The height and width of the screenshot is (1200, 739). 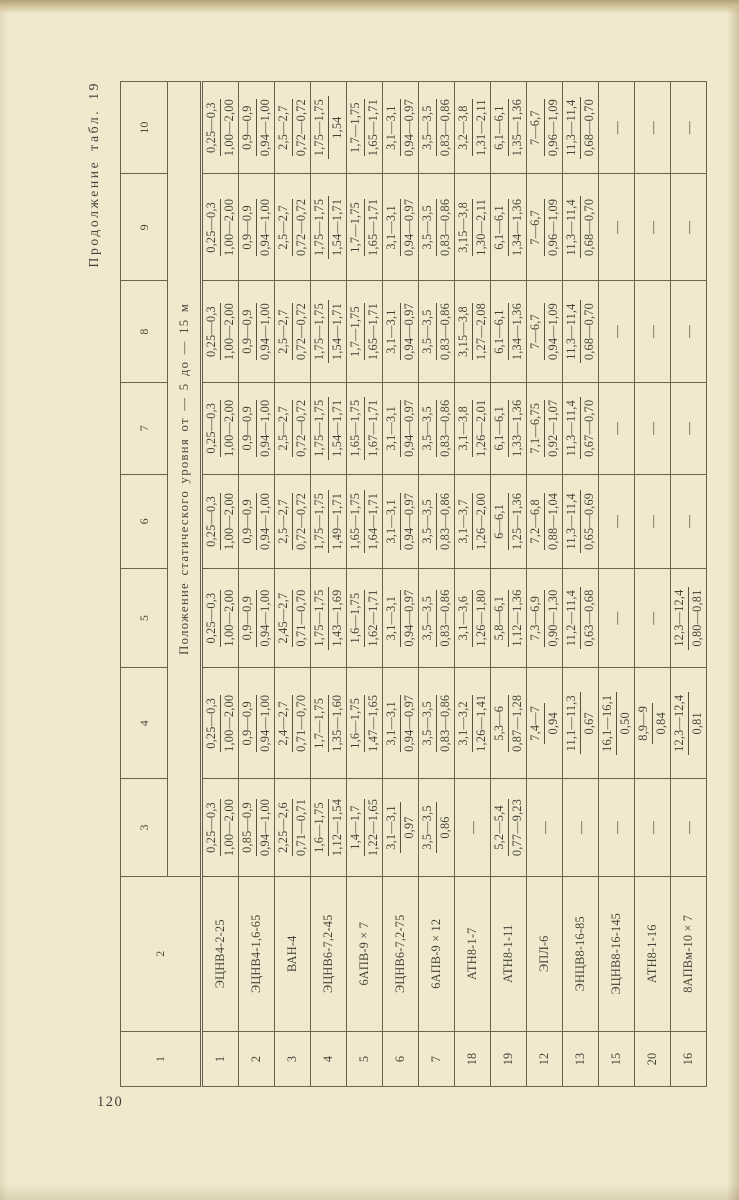 I want to click on fraction-numerator: 2,5—2,7, so click(x=284, y=128).